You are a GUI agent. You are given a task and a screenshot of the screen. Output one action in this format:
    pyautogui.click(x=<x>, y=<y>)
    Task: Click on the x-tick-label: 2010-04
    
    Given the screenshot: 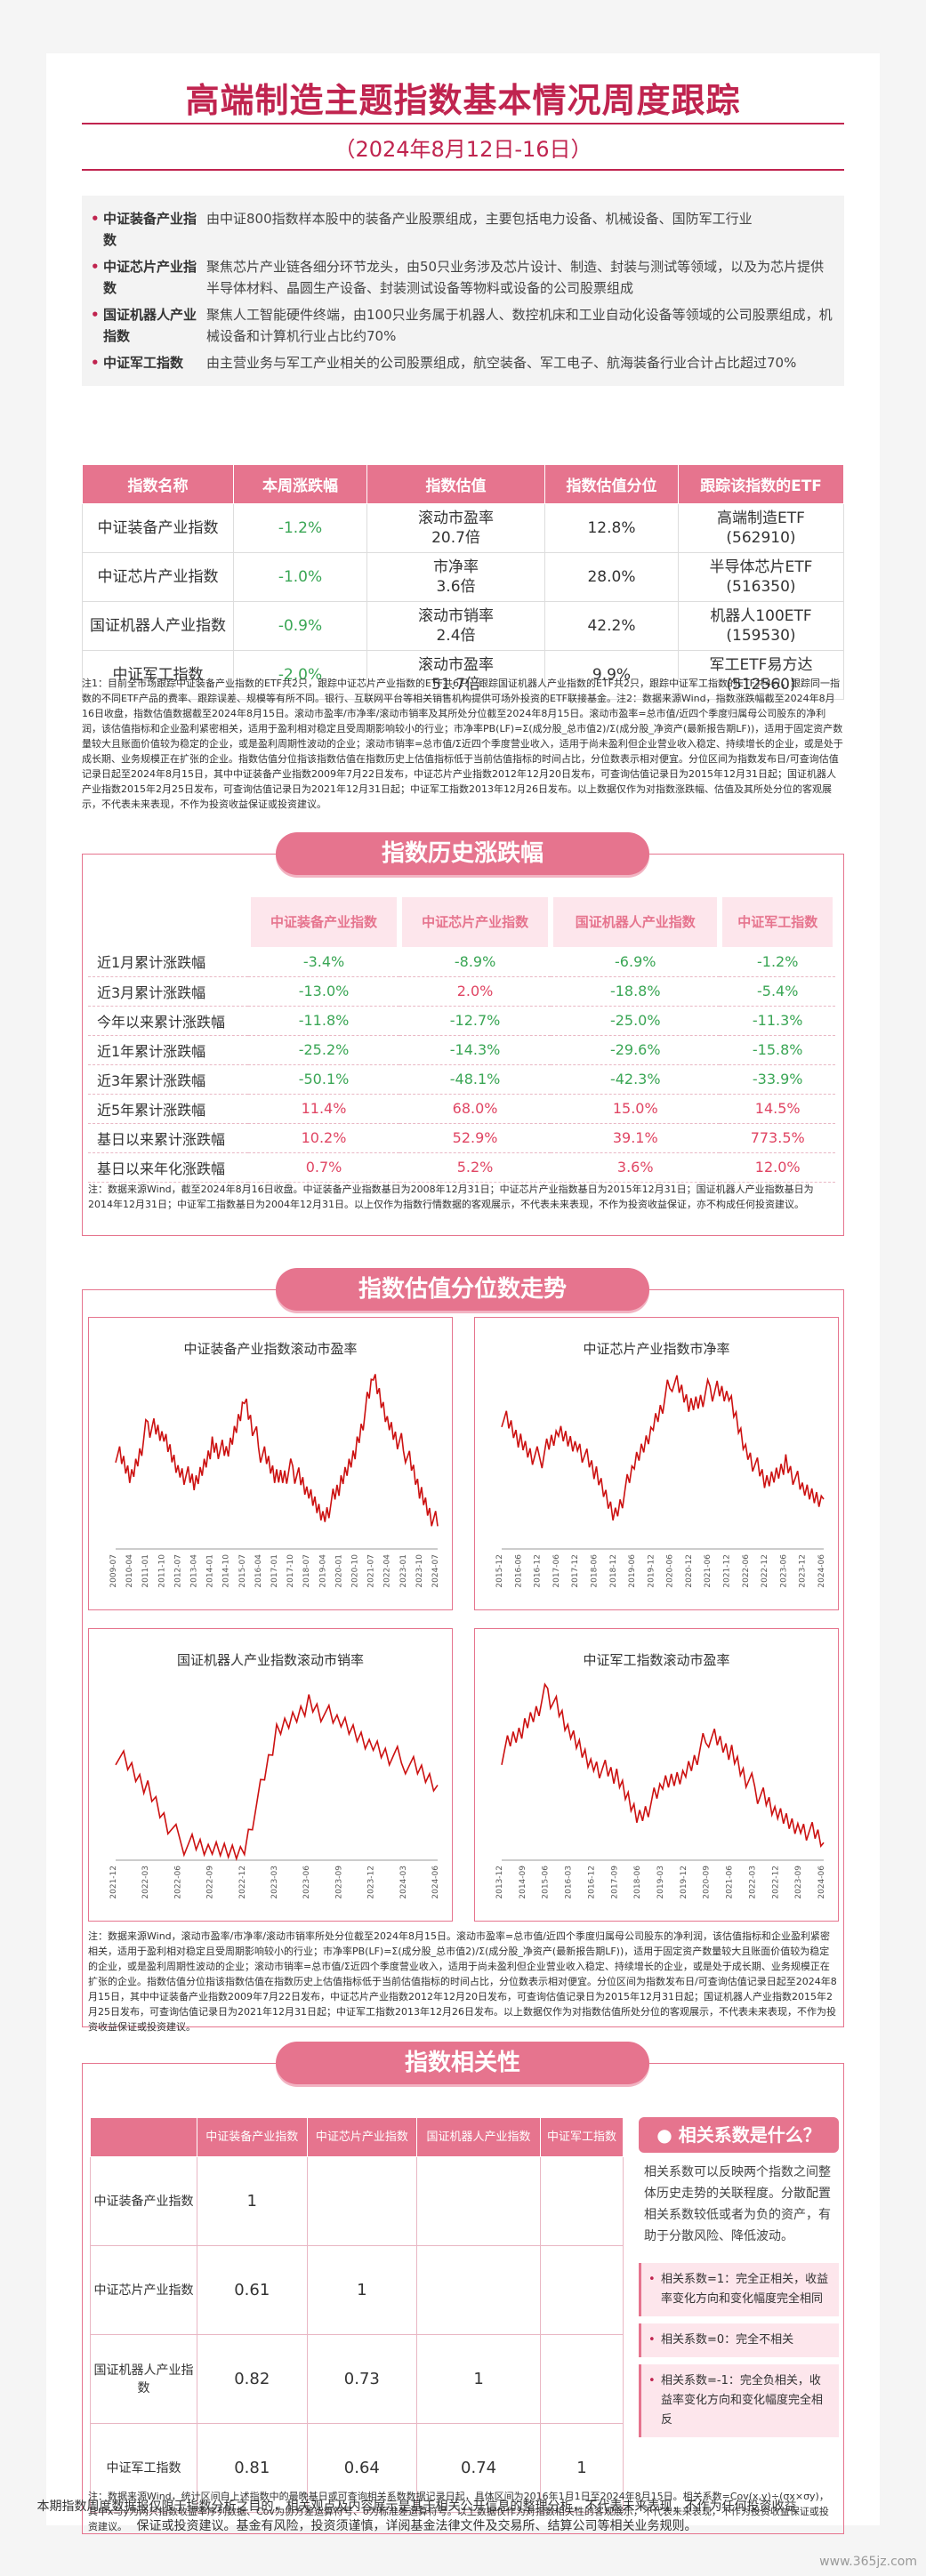 What is the action you would take?
    pyautogui.click(x=129, y=1571)
    